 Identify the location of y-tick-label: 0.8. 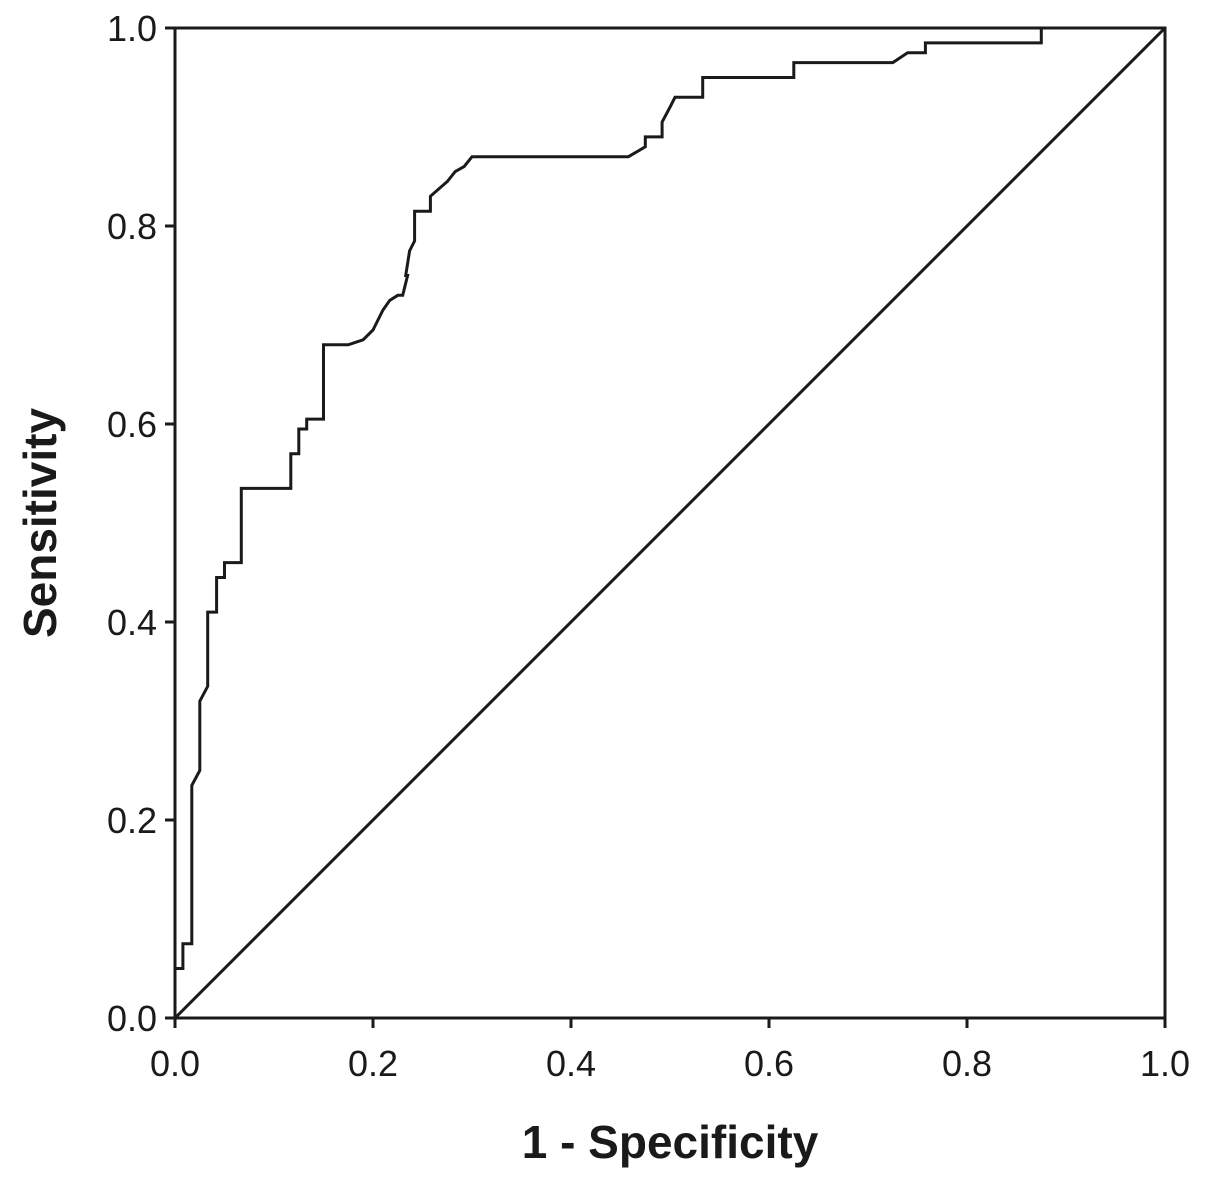
(132, 226).